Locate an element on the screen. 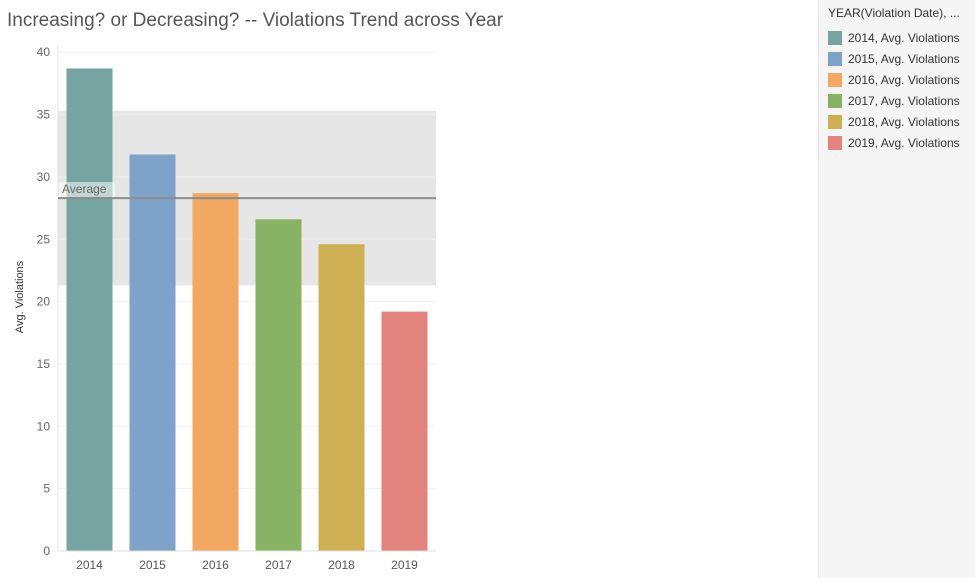 This screenshot has height=578, width=975. legend-label: 2019, Avg. Violations is located at coordinates (904, 142).